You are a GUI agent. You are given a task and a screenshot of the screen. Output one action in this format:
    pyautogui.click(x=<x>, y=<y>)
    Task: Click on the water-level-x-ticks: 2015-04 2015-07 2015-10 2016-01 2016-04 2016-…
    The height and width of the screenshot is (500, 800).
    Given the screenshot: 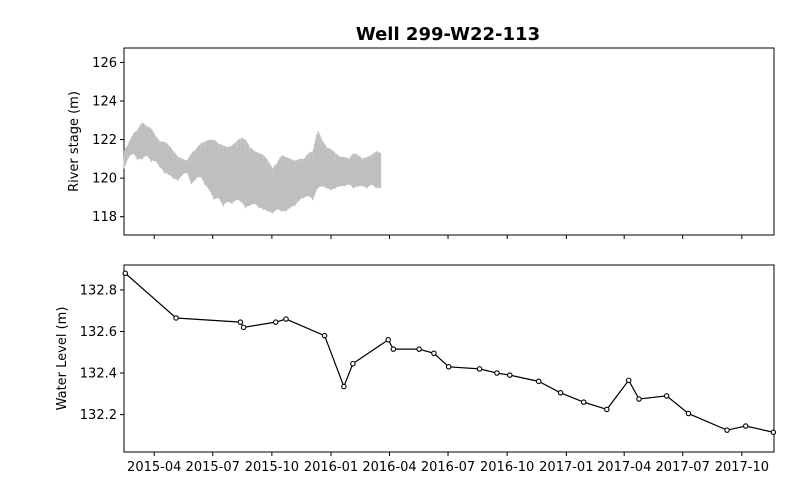 What is the action you would take?
    pyautogui.click(x=448, y=463)
    